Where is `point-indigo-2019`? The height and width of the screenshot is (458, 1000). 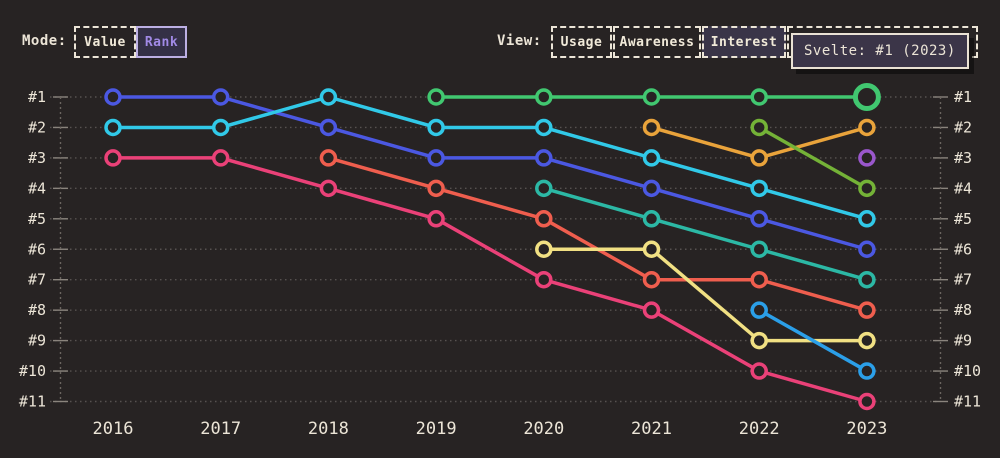 point-indigo-2019 is located at coordinates (436, 158).